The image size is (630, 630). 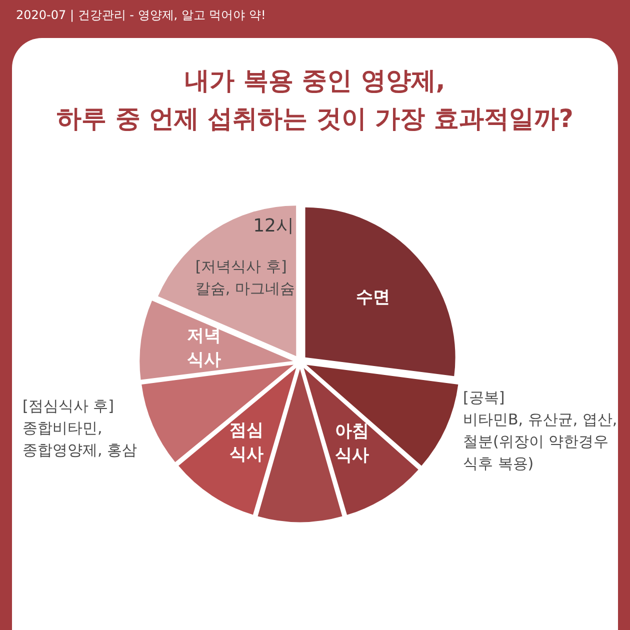 What do you see at coordinates (80, 428) in the screenshot?
I see `slice-label: [점심식사 후] 종합비타민, 종합영양제, 홍삼` at bounding box center [80, 428].